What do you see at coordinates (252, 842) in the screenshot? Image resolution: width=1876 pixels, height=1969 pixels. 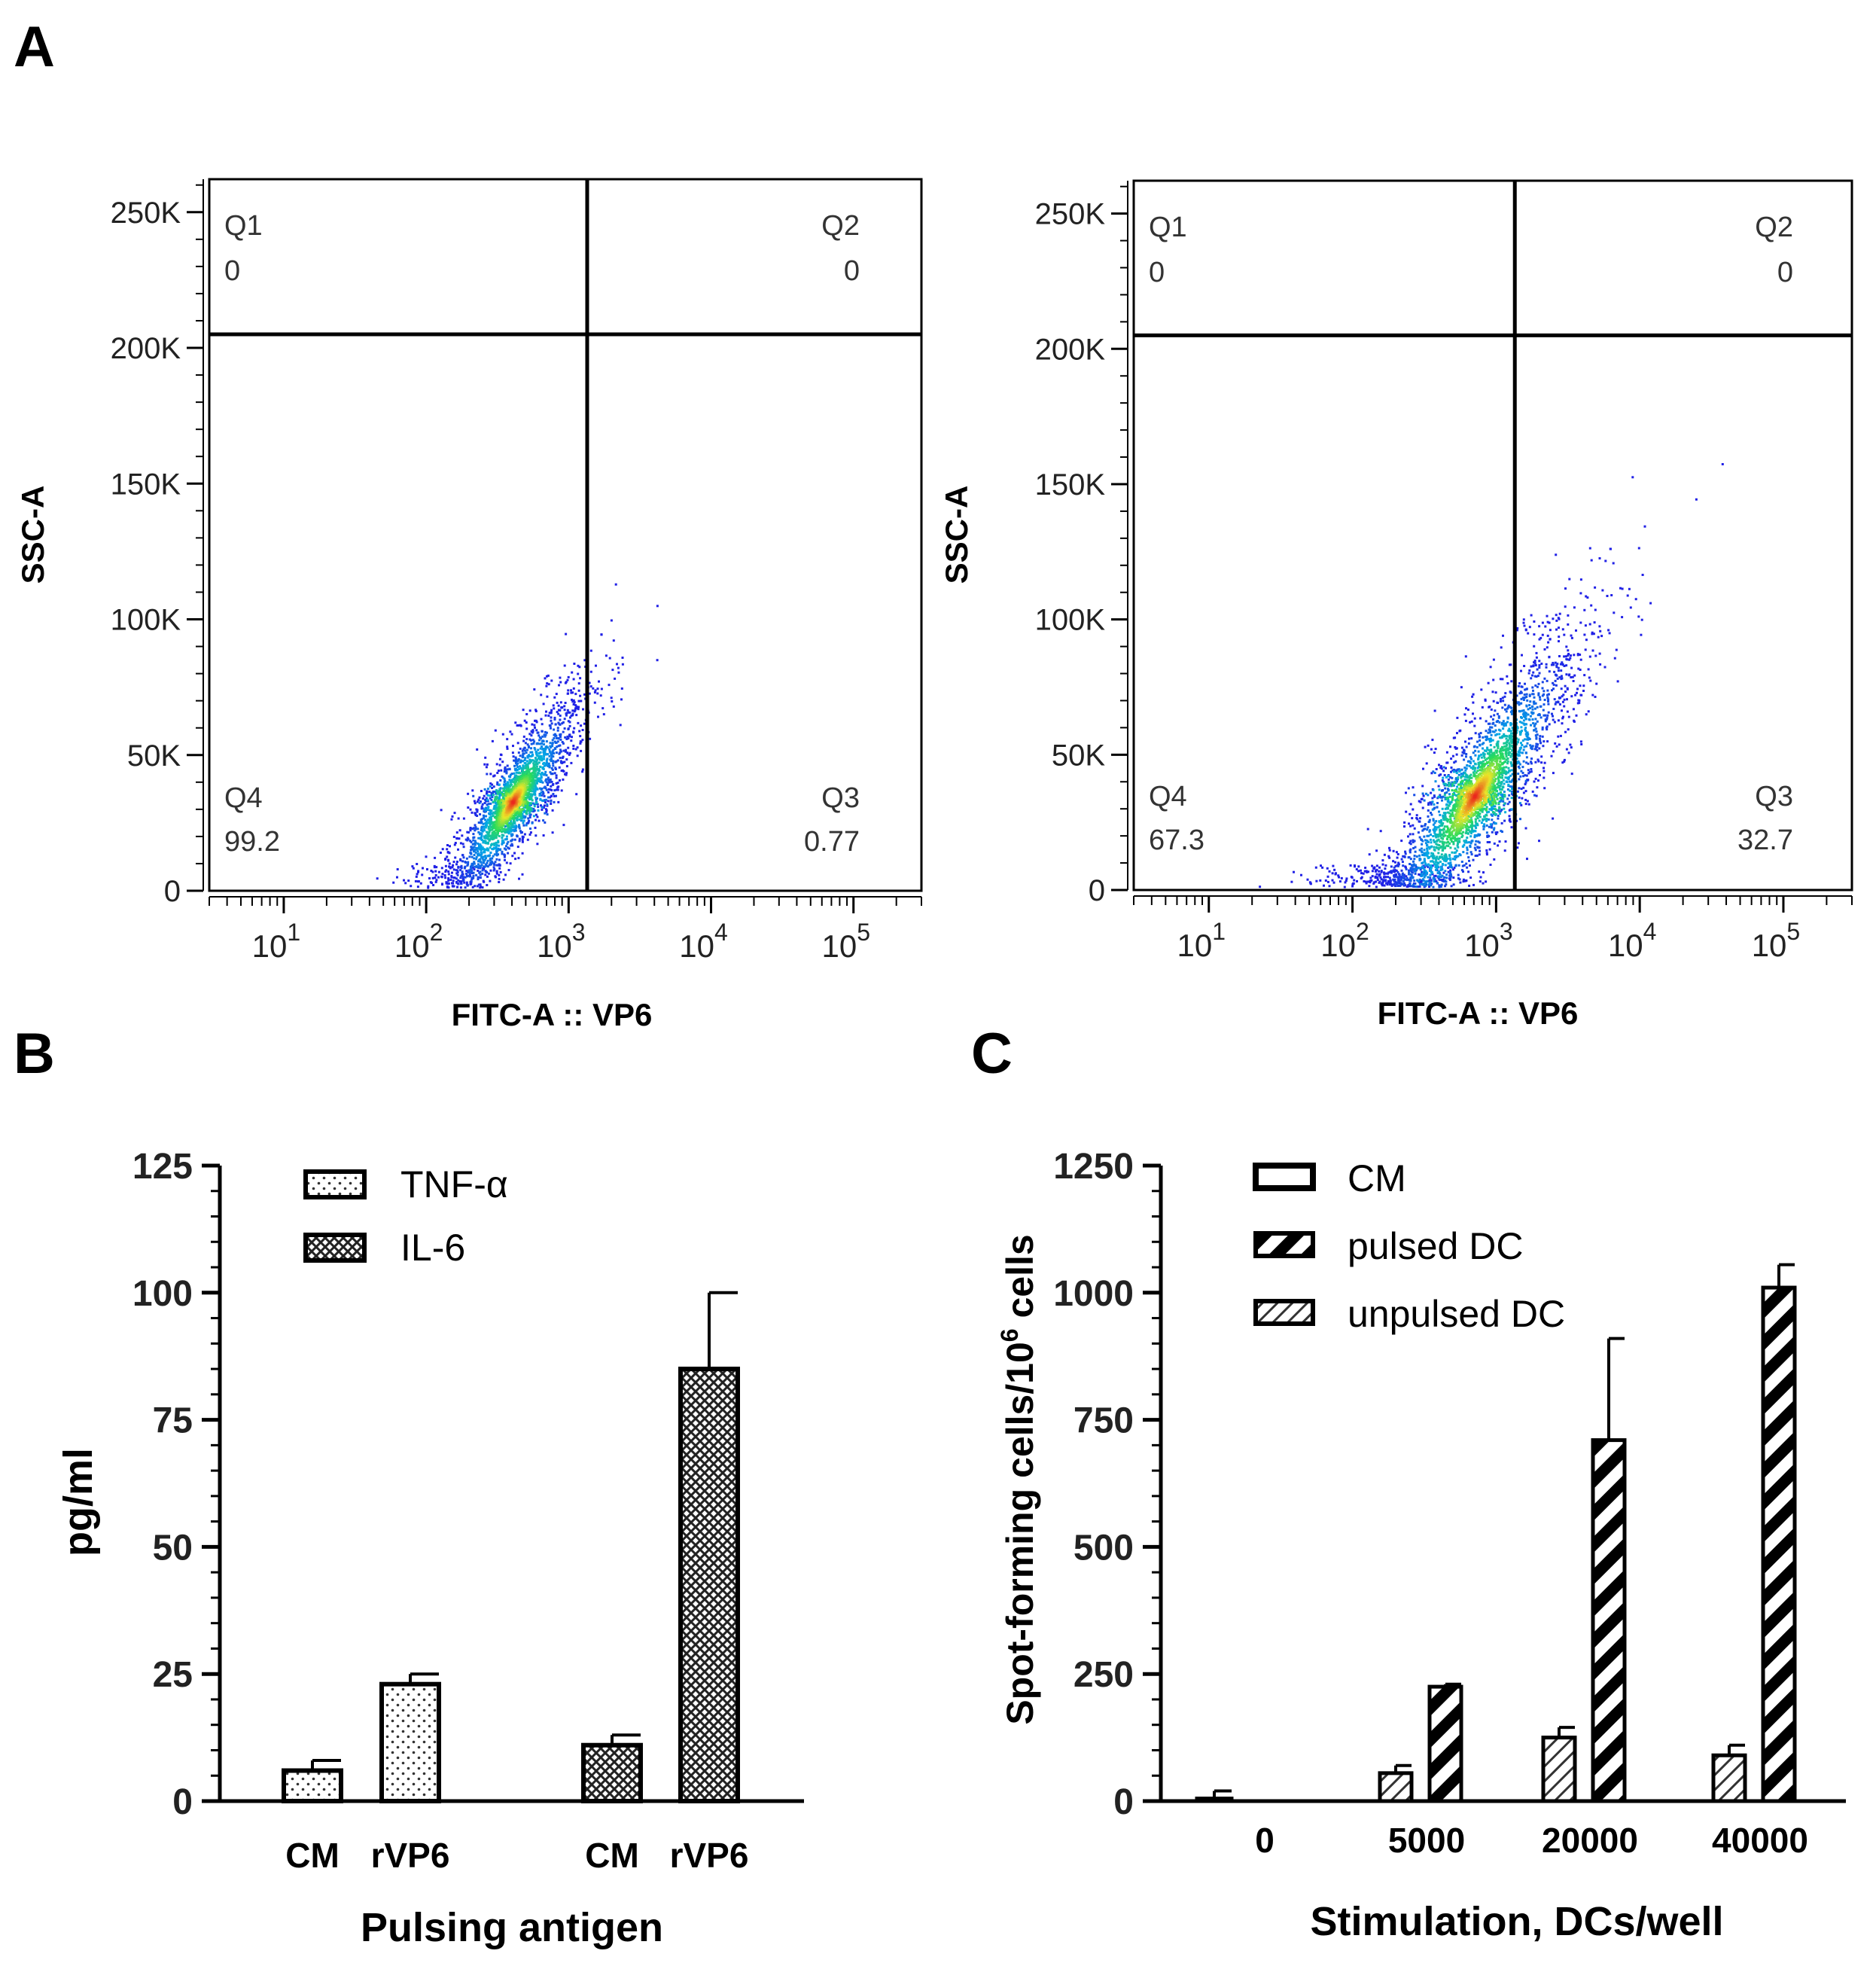 I see `flow-plot-1-q4-value: 99.2` at bounding box center [252, 842].